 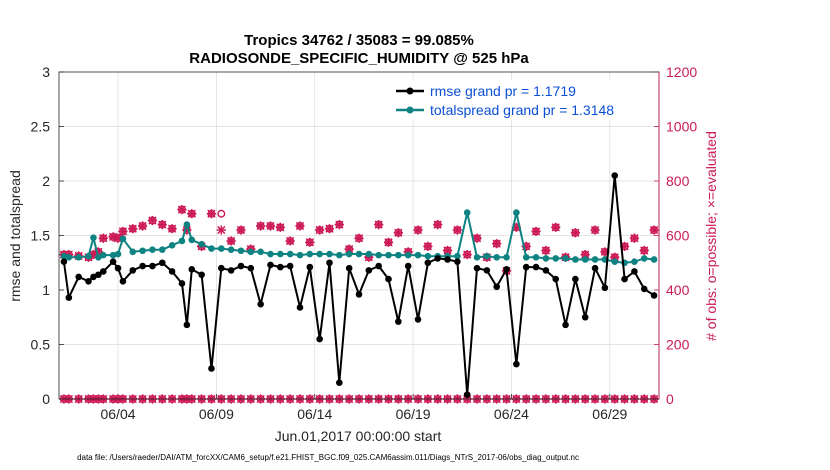 I want to click on legend-box, so click(x=522, y=100).